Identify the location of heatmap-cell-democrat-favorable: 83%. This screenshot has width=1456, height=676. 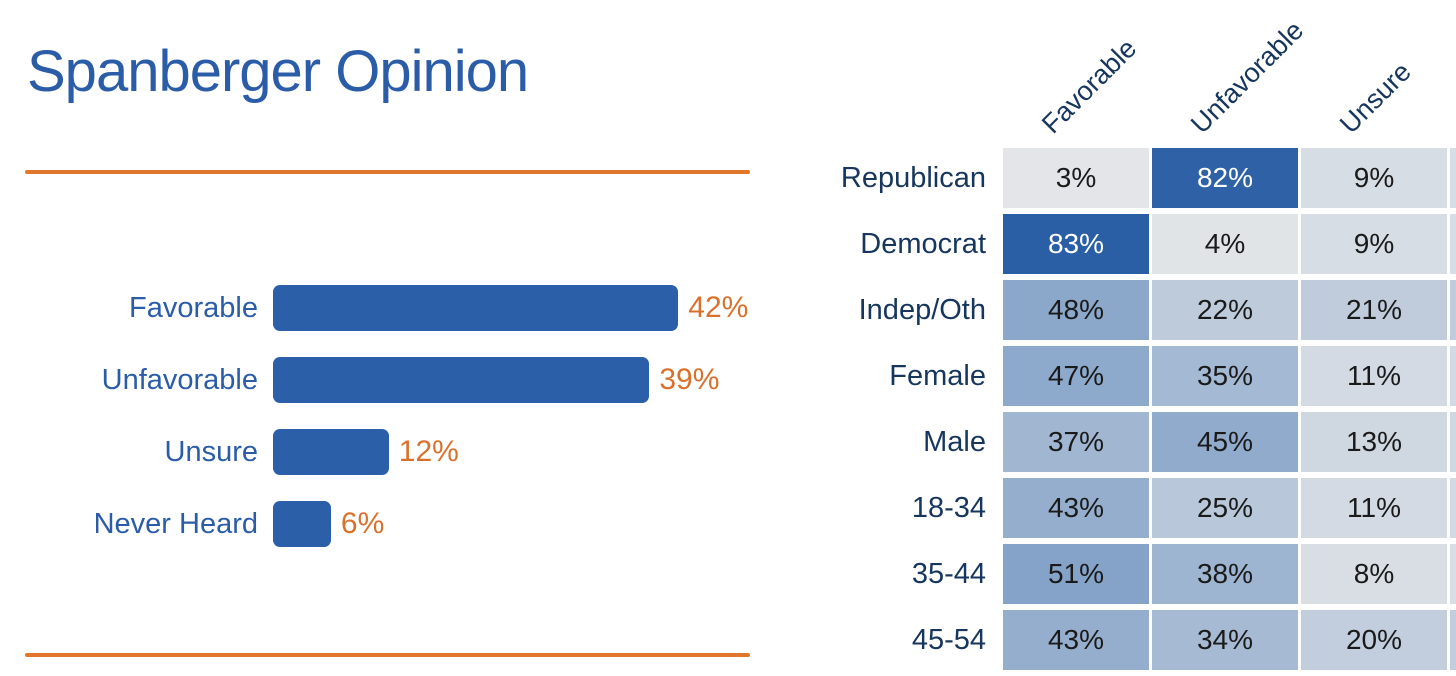
(1076, 244).